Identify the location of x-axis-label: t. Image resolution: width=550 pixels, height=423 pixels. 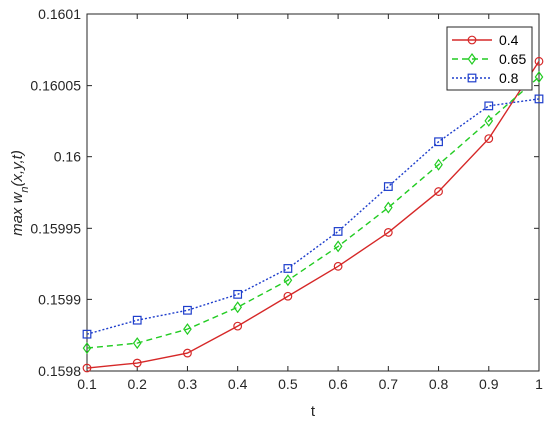
(313, 411).